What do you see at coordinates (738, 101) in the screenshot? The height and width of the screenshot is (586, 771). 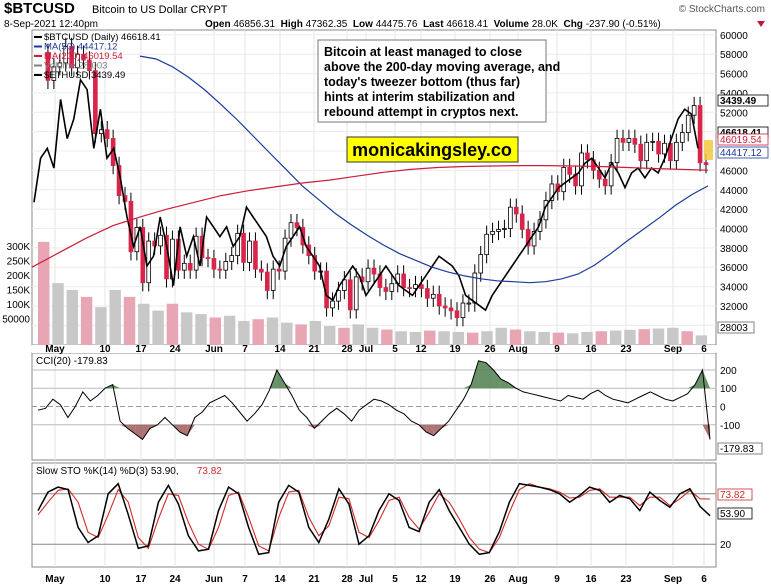 I see `price-tag-label: 3439.49` at bounding box center [738, 101].